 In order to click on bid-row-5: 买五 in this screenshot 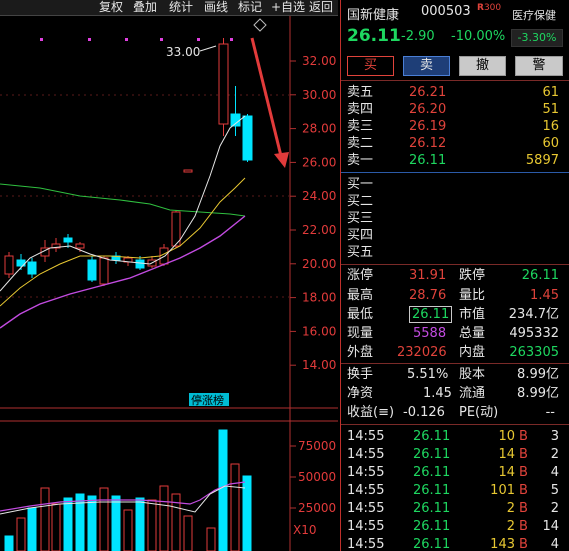, I will do `click(360, 252)`.